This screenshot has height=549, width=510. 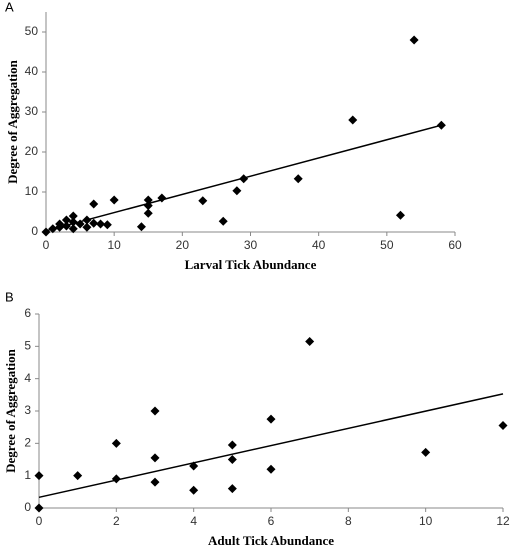 I want to click on y-tick-label: 2, so click(x=27, y=443).